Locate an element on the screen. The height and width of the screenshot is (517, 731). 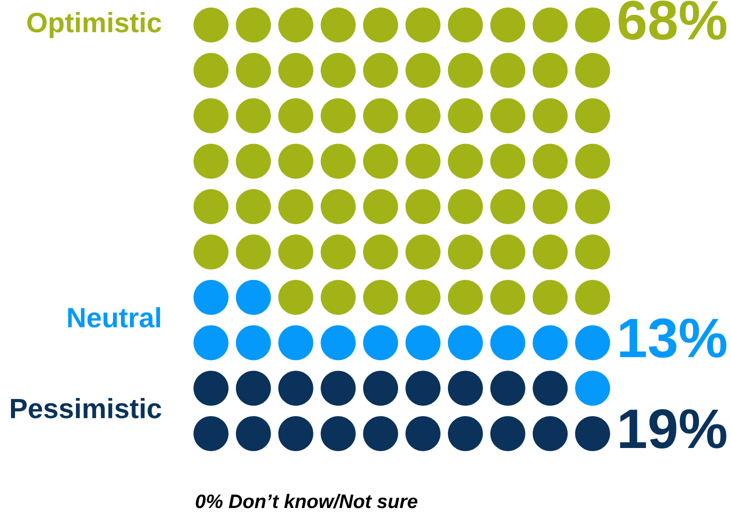
data-label: 68% is located at coordinates (672, 20).